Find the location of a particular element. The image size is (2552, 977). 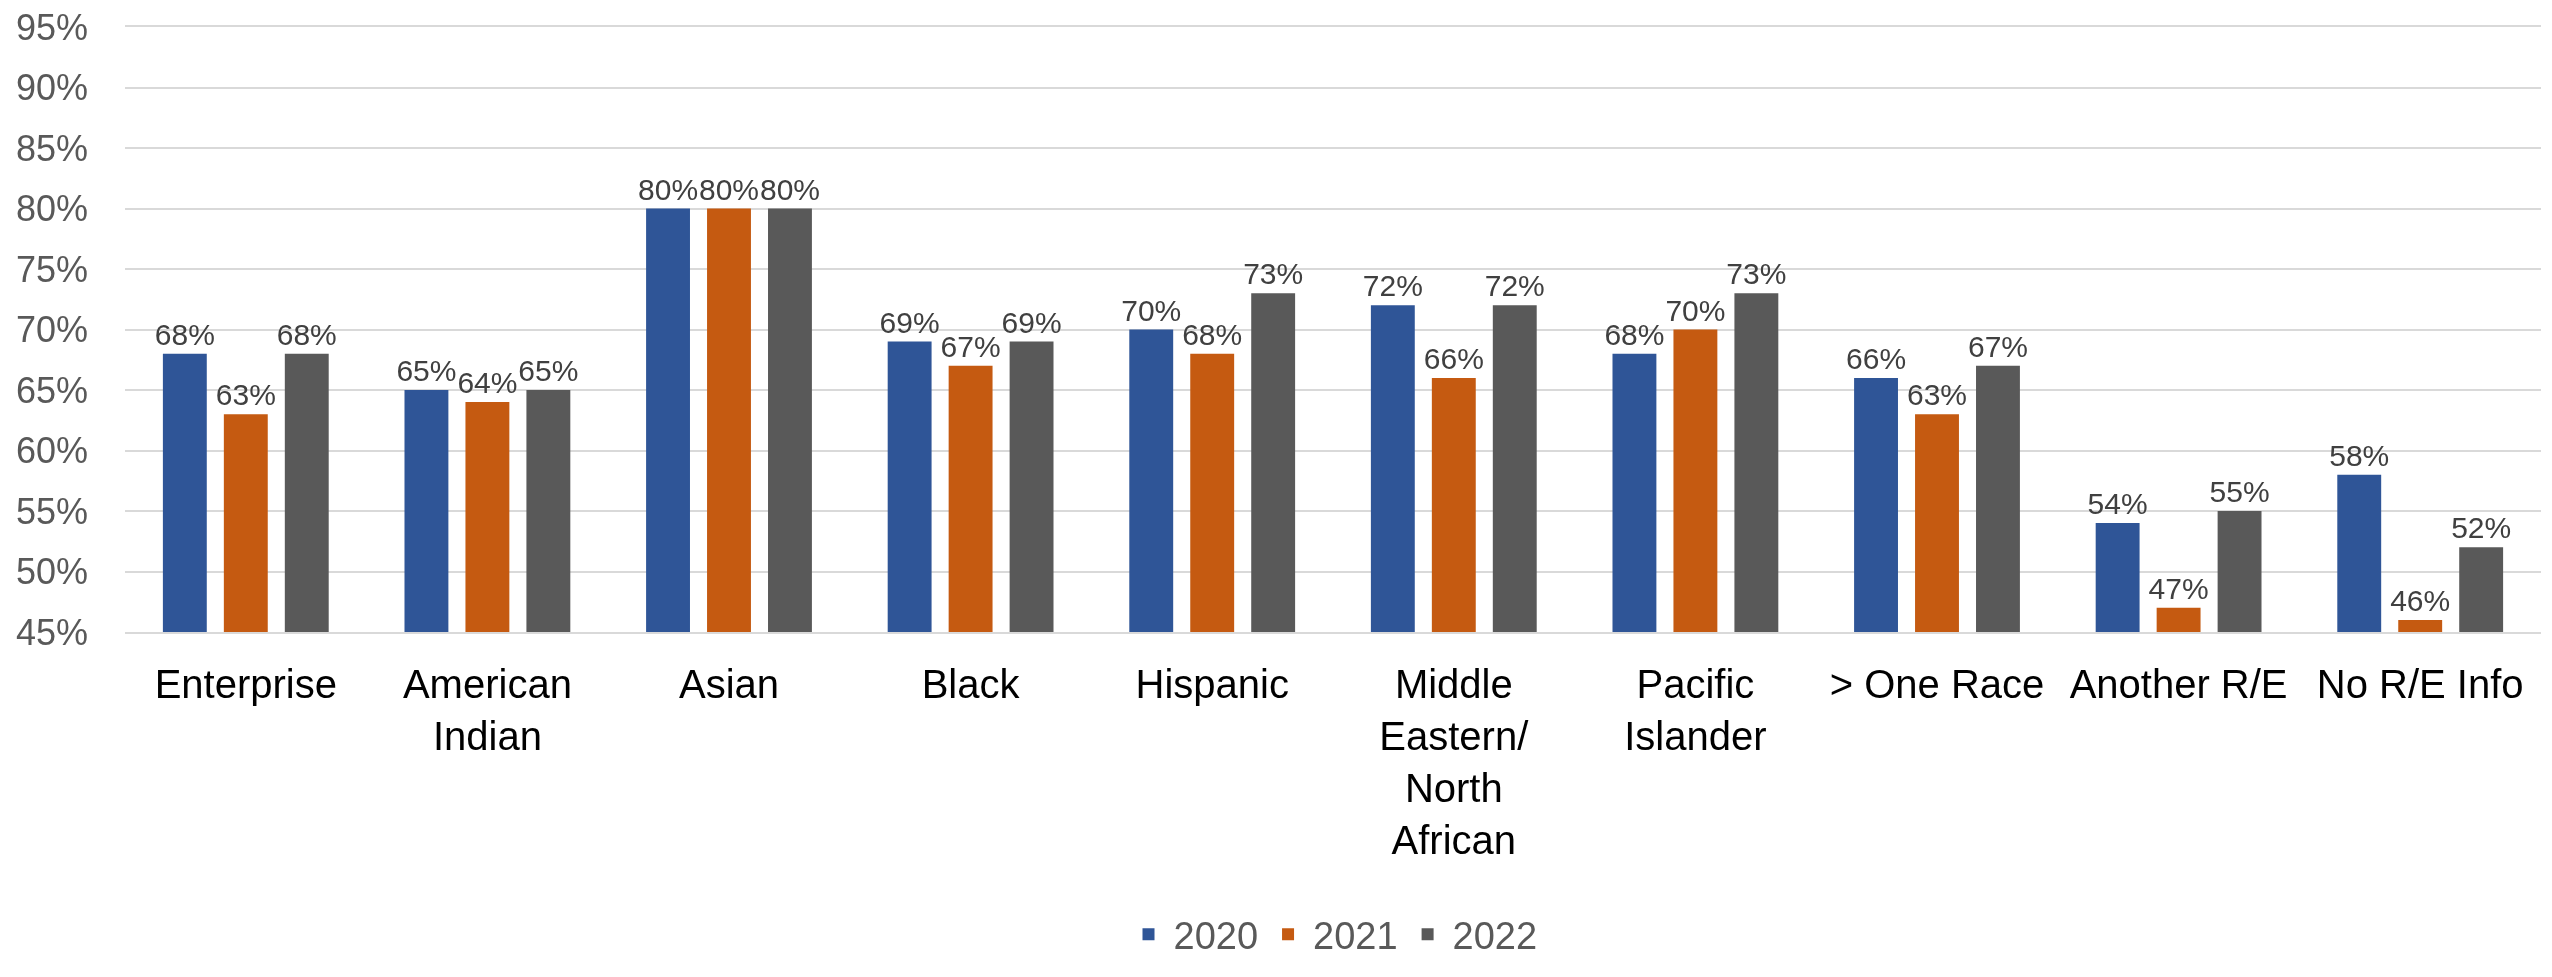

y-tick-label: 85% is located at coordinates (51, 148).